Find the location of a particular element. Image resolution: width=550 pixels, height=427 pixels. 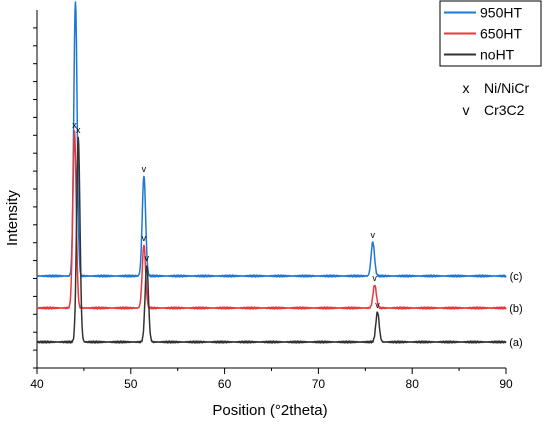

x-tick-label: 90 is located at coordinates (506, 384).